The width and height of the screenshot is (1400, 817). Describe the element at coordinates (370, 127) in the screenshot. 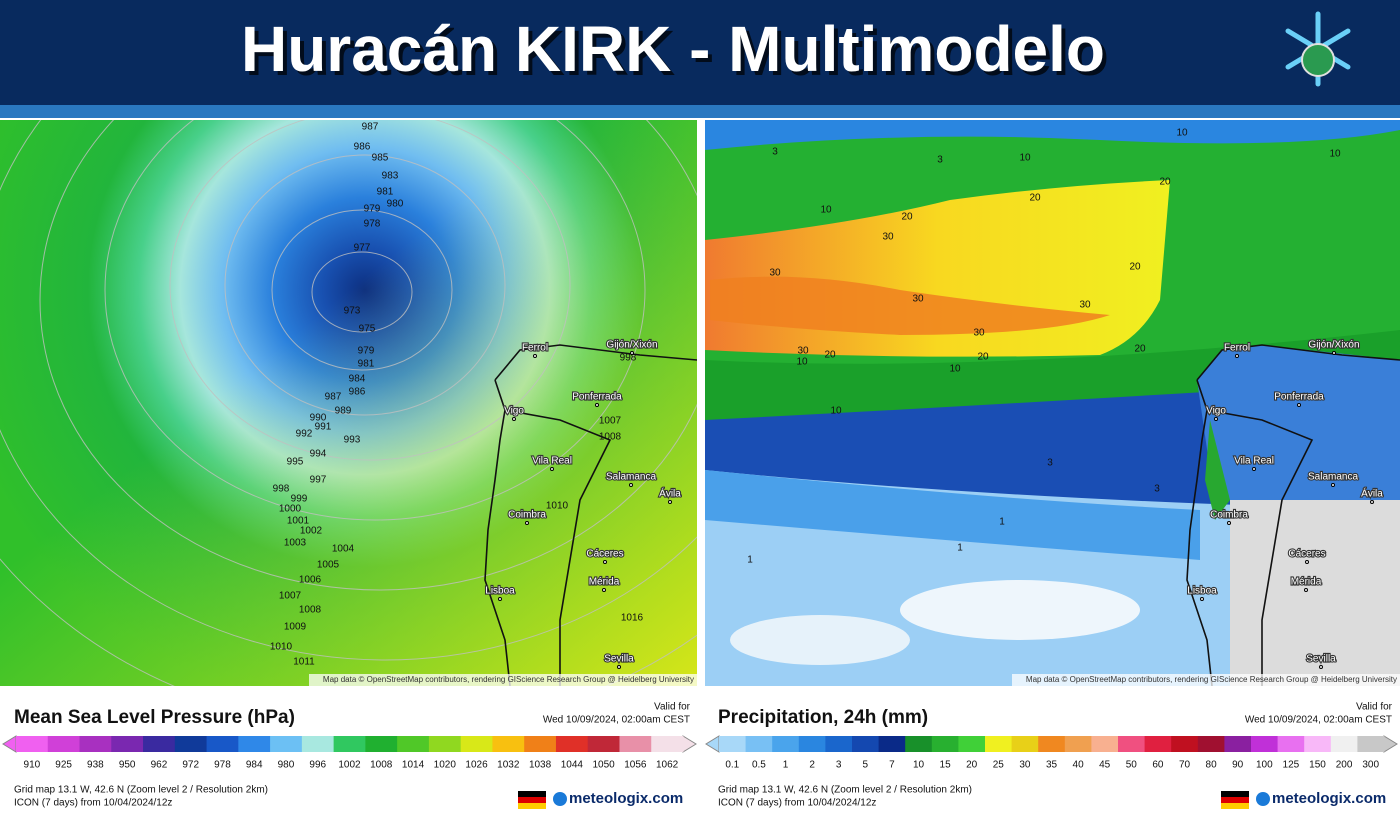

I see `contour-label: 987` at that location.